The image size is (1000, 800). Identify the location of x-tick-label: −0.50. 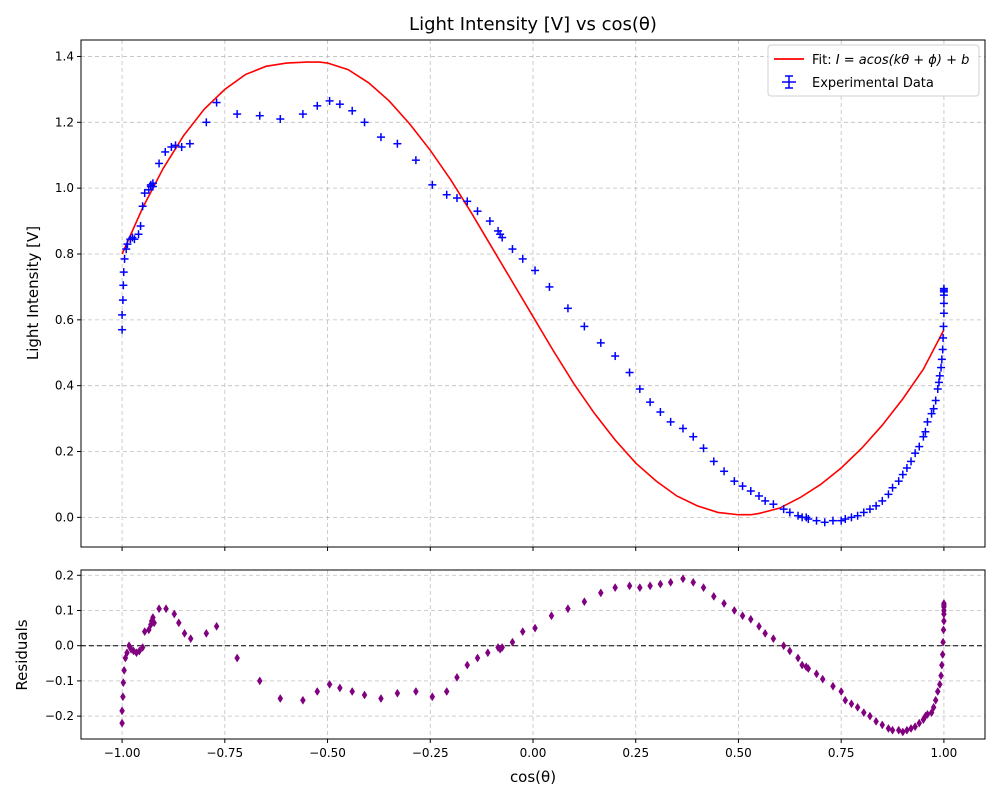
(327, 753).